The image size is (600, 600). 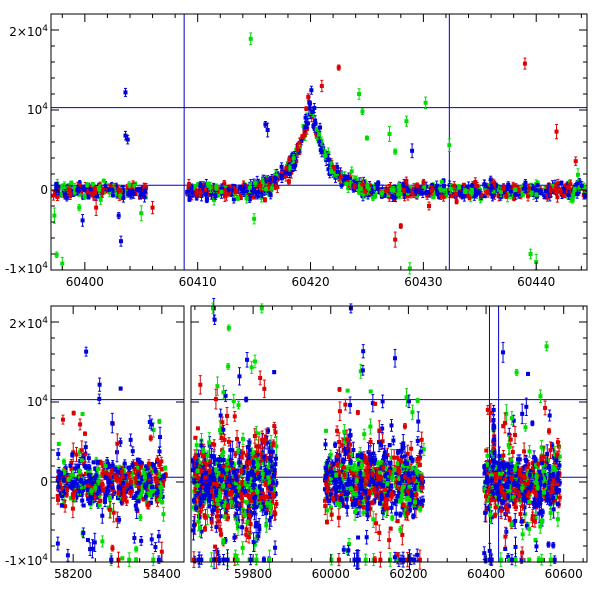 I want to click on x-tick-label: 60440, so click(x=536, y=282).